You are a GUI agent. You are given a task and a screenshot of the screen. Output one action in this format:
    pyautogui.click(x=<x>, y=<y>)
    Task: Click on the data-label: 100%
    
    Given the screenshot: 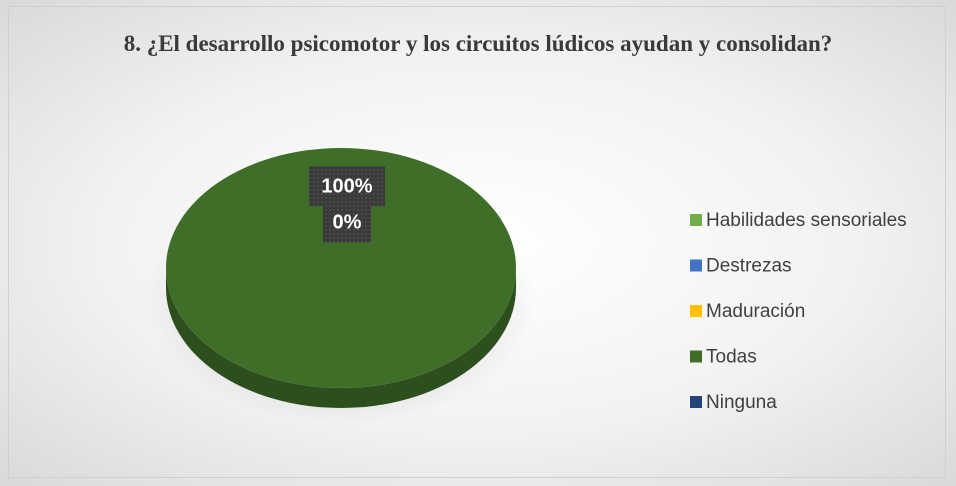 What is the action you would take?
    pyautogui.click(x=346, y=187)
    